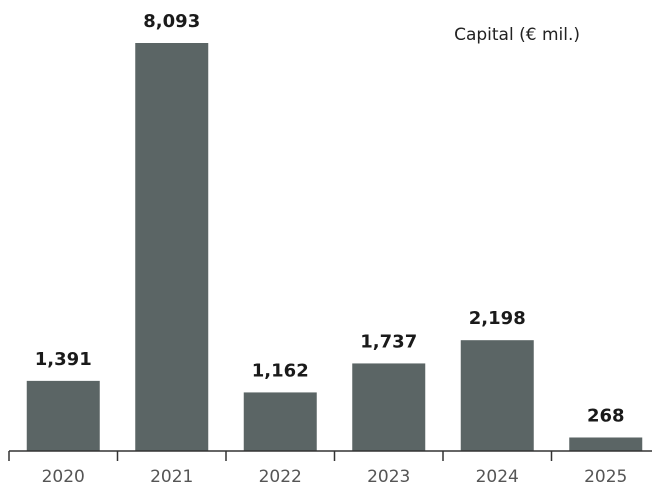 The height and width of the screenshot is (488, 657). I want to click on bar-2025, so click(606, 444).